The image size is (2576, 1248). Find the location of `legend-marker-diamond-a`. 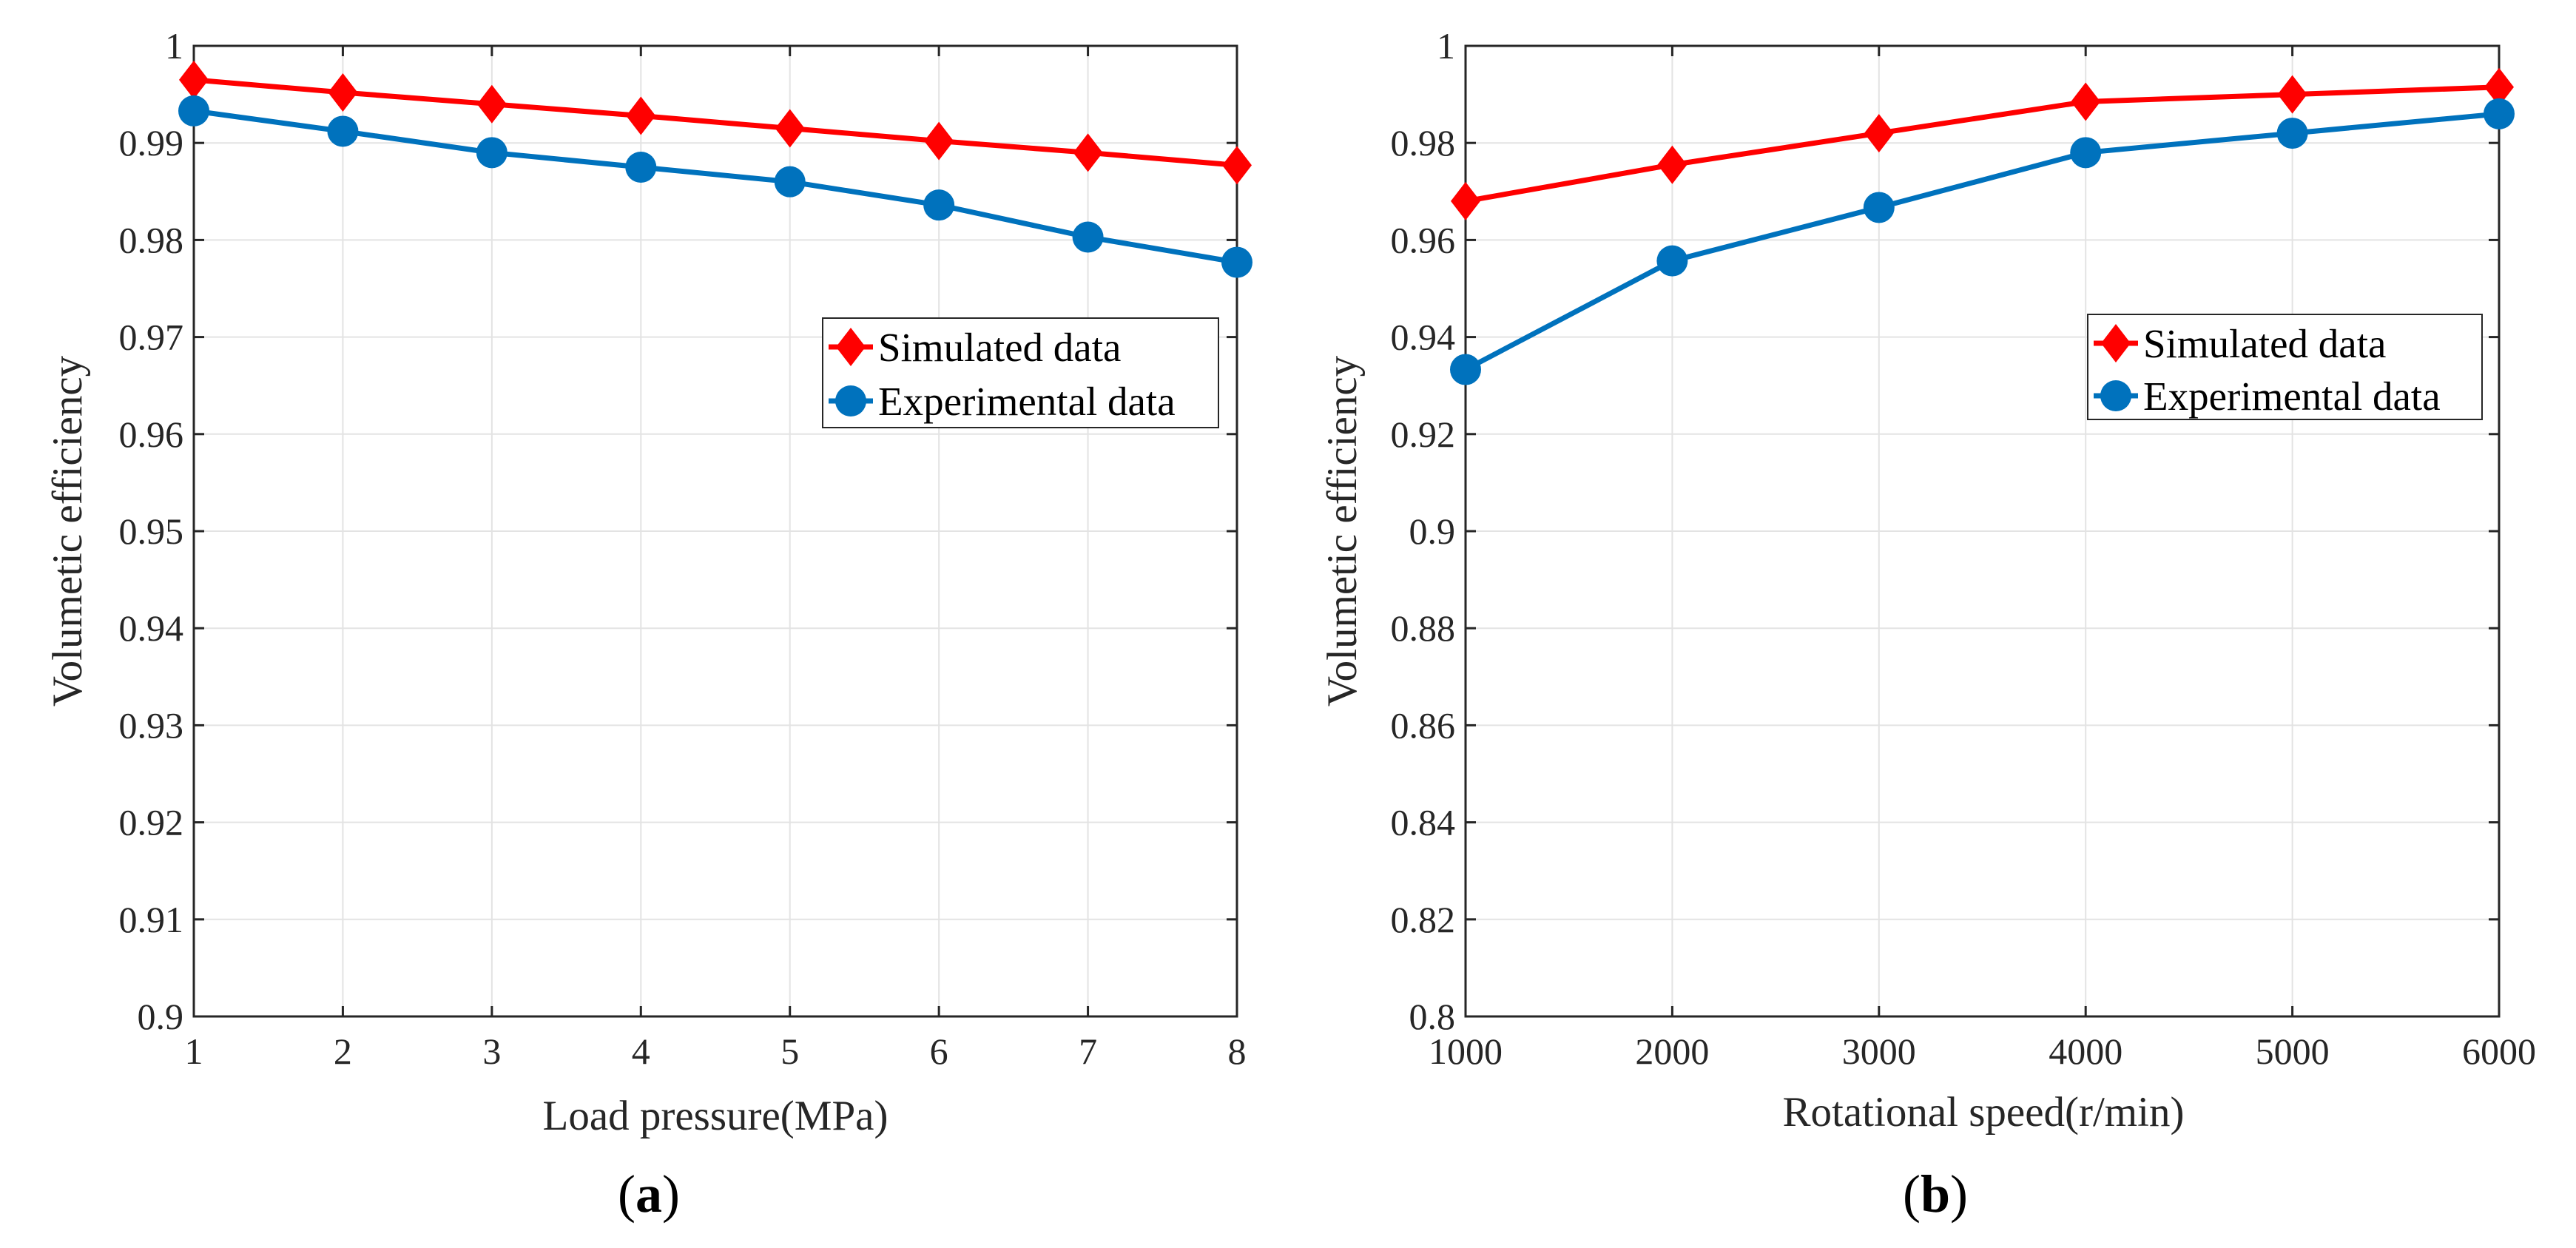

legend-marker-diamond-a is located at coordinates (851, 347).